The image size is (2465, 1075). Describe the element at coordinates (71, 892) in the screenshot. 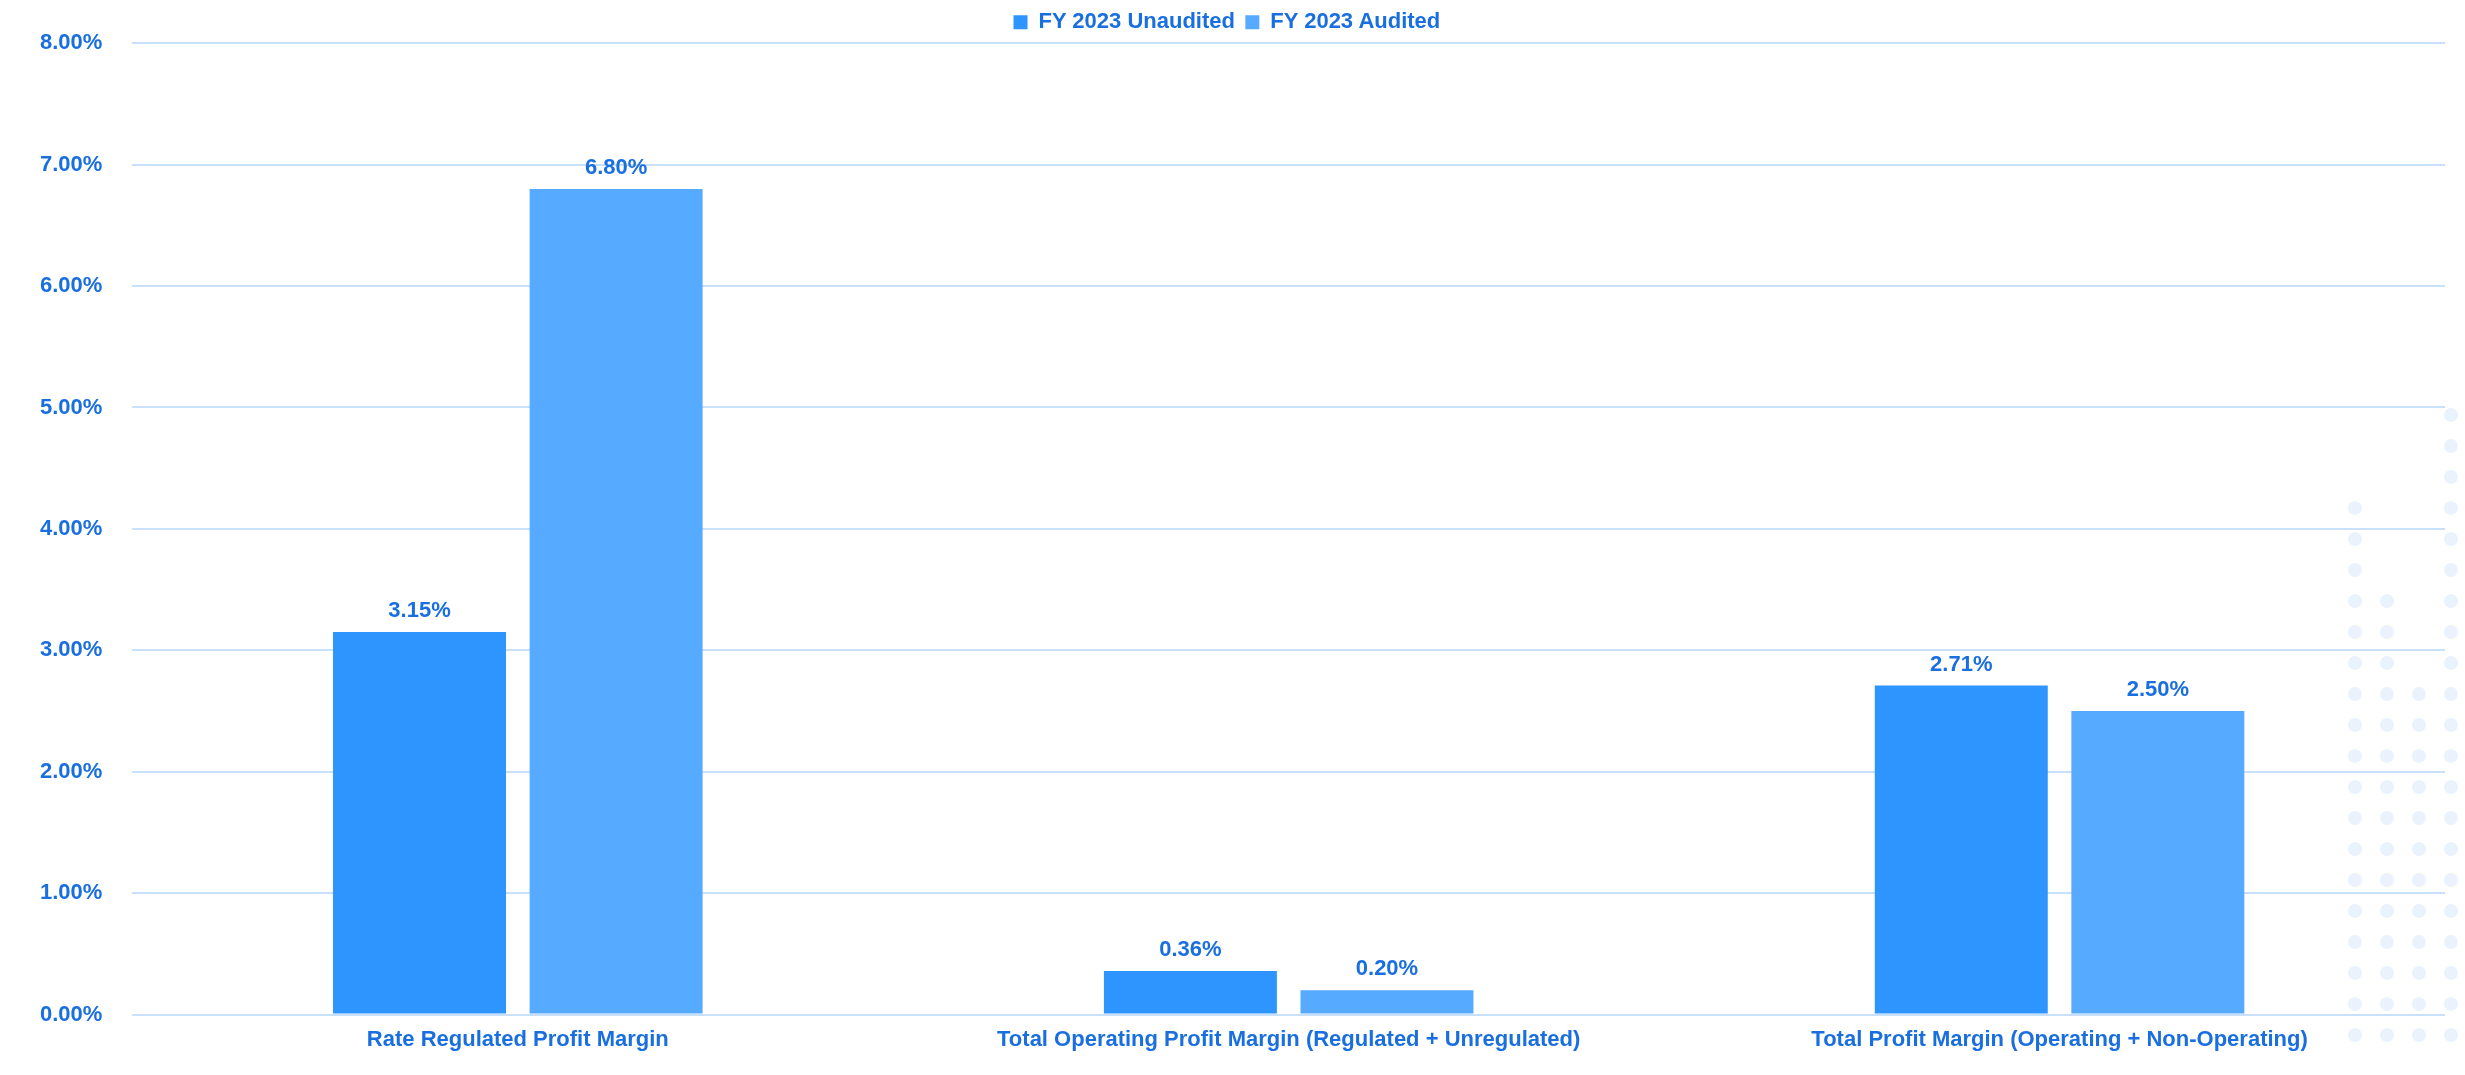

I see `y-tick-label: 1.00%` at that location.